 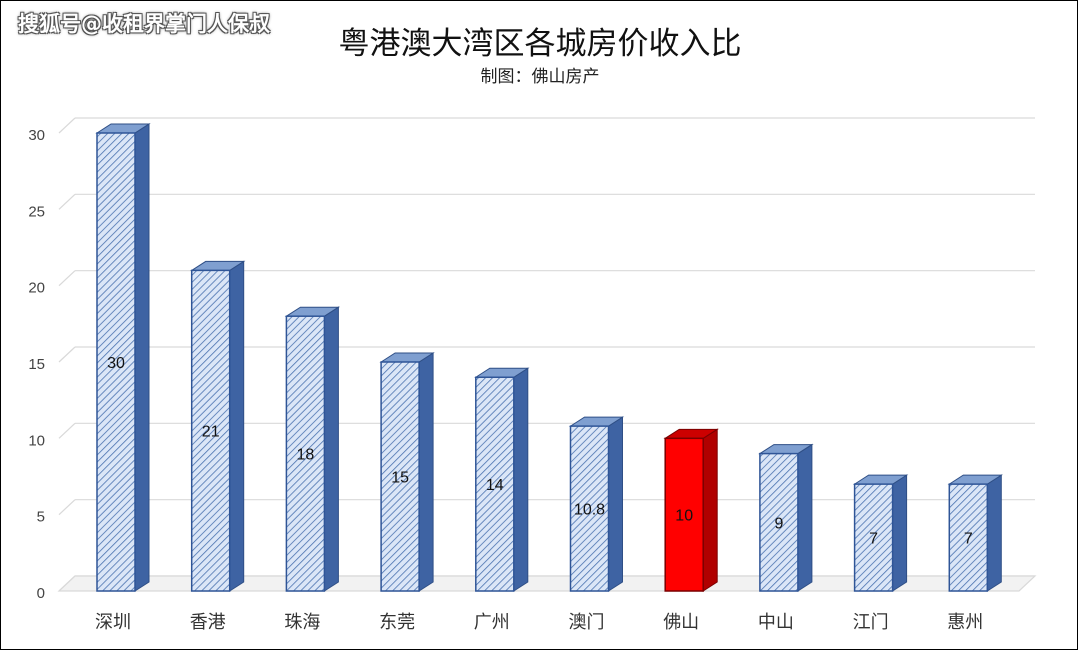 I want to click on bar: 21, so click(x=217, y=426).